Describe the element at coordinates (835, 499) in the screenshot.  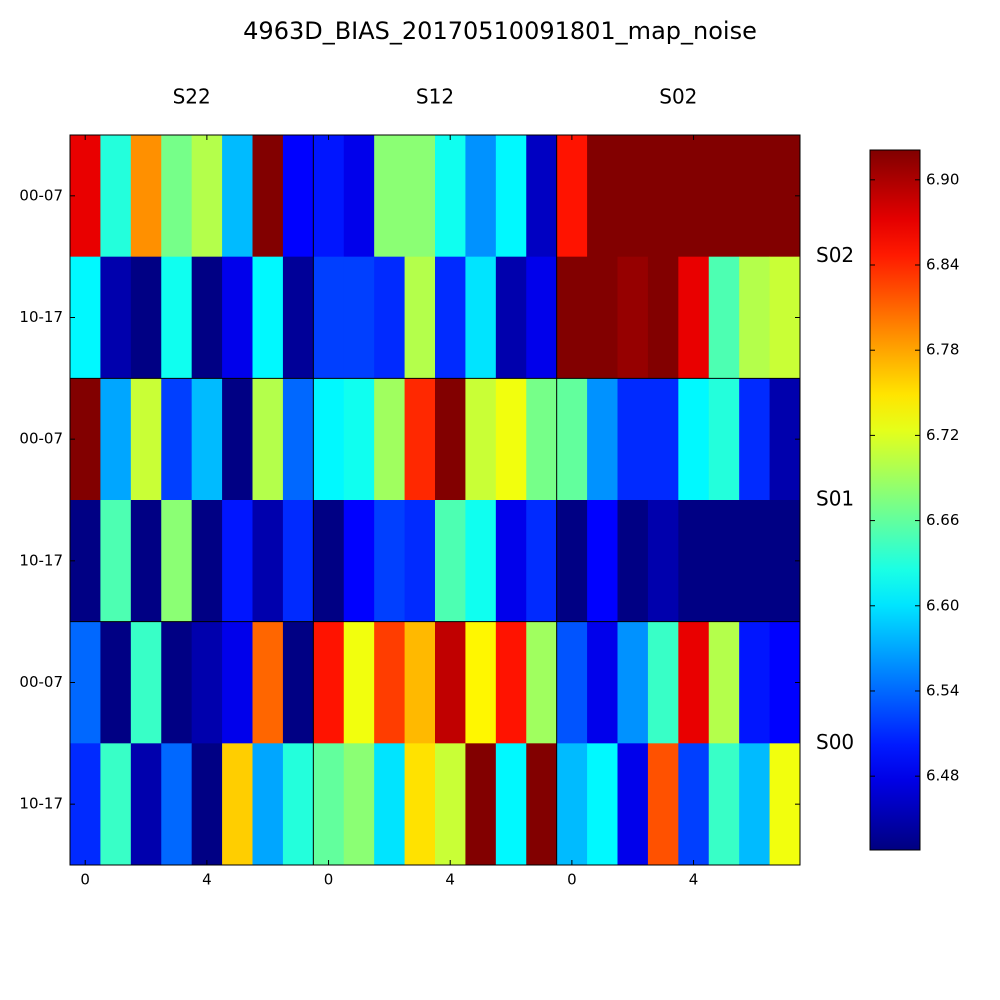
I see `row-group-label: S01` at that location.